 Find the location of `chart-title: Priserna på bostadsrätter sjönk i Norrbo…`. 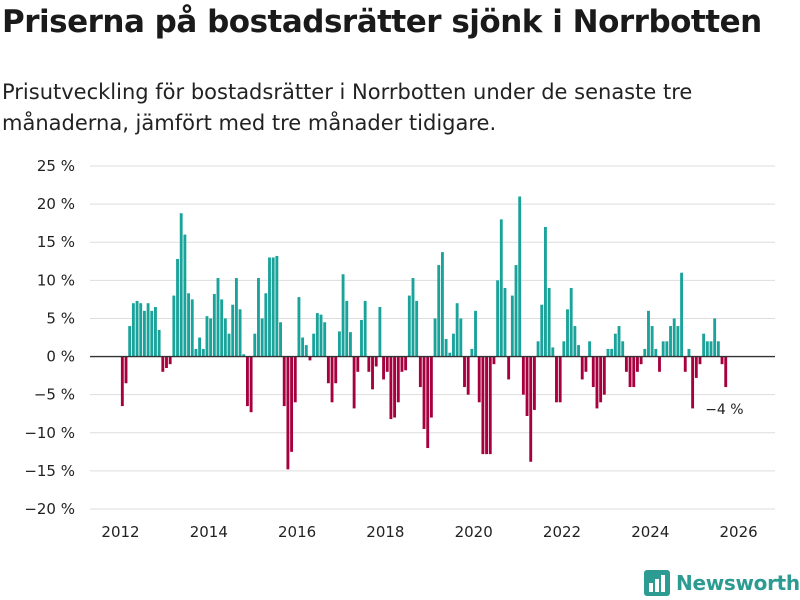

chart-title: Priserna på bostadsrätter sjönk i Norrbo… is located at coordinates (382, 22).